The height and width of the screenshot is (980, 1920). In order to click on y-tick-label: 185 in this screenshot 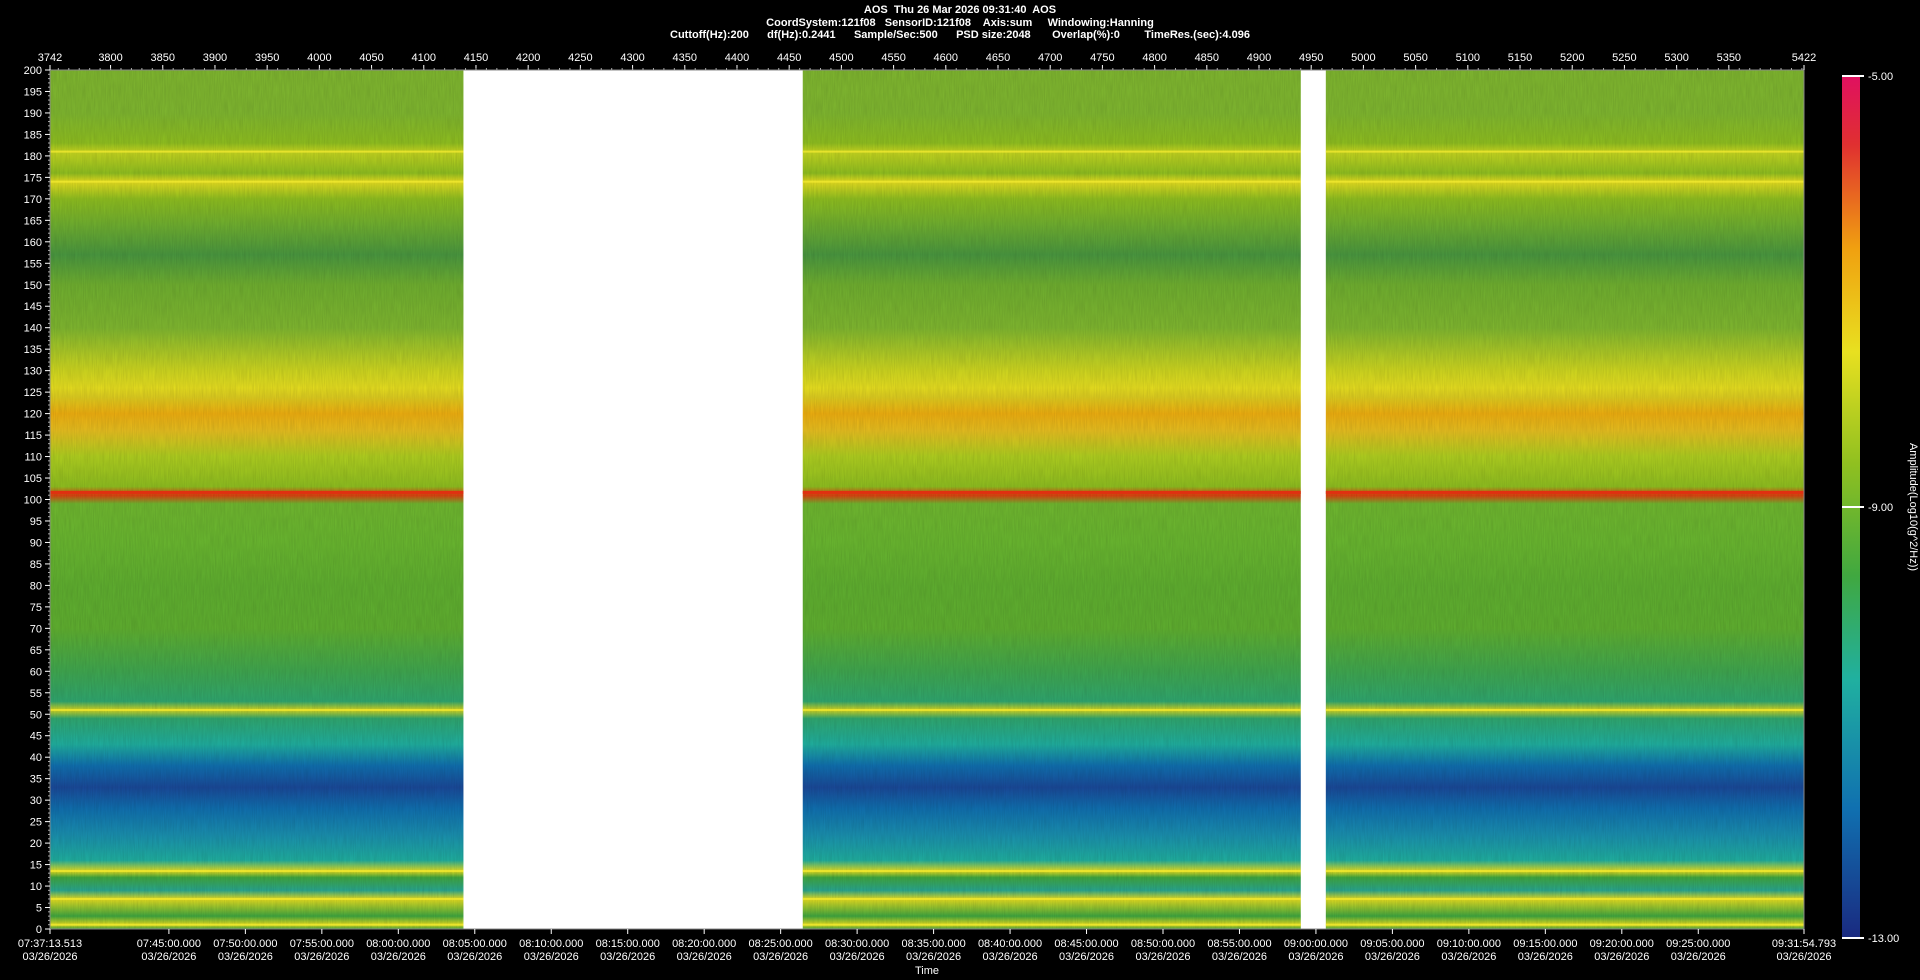, I will do `click(33, 135)`.